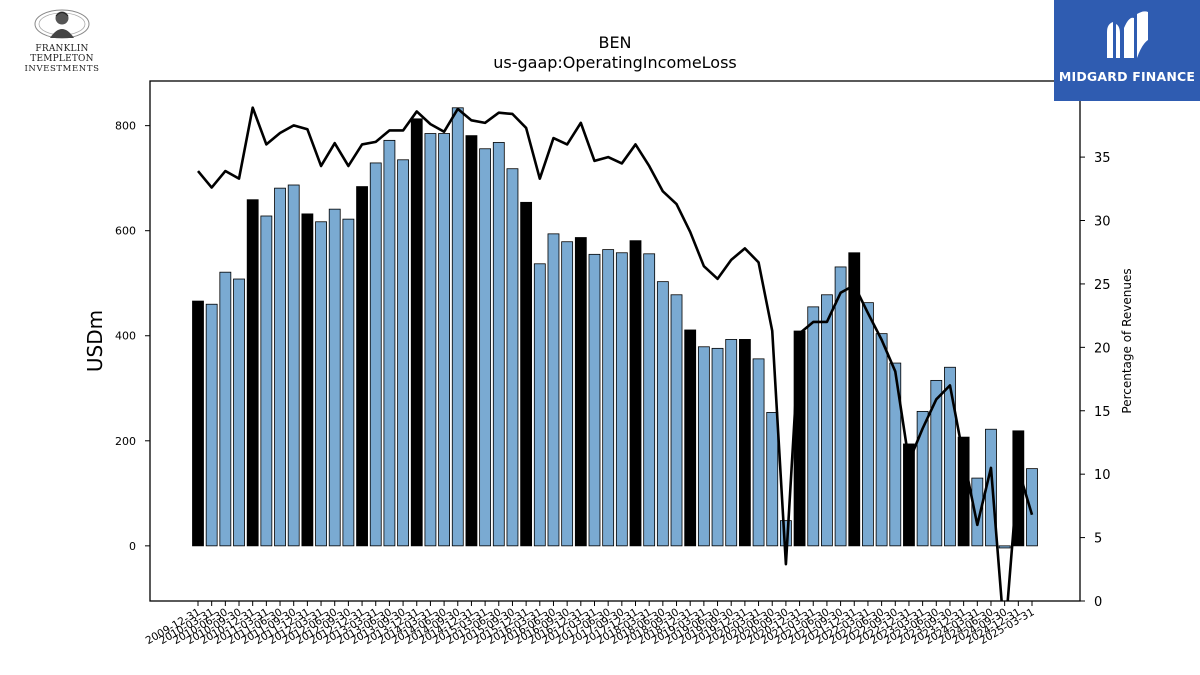 The image size is (1200, 675). Describe the element at coordinates (1102, 348) in the screenshot. I see `y2-tick-label: 20` at that location.